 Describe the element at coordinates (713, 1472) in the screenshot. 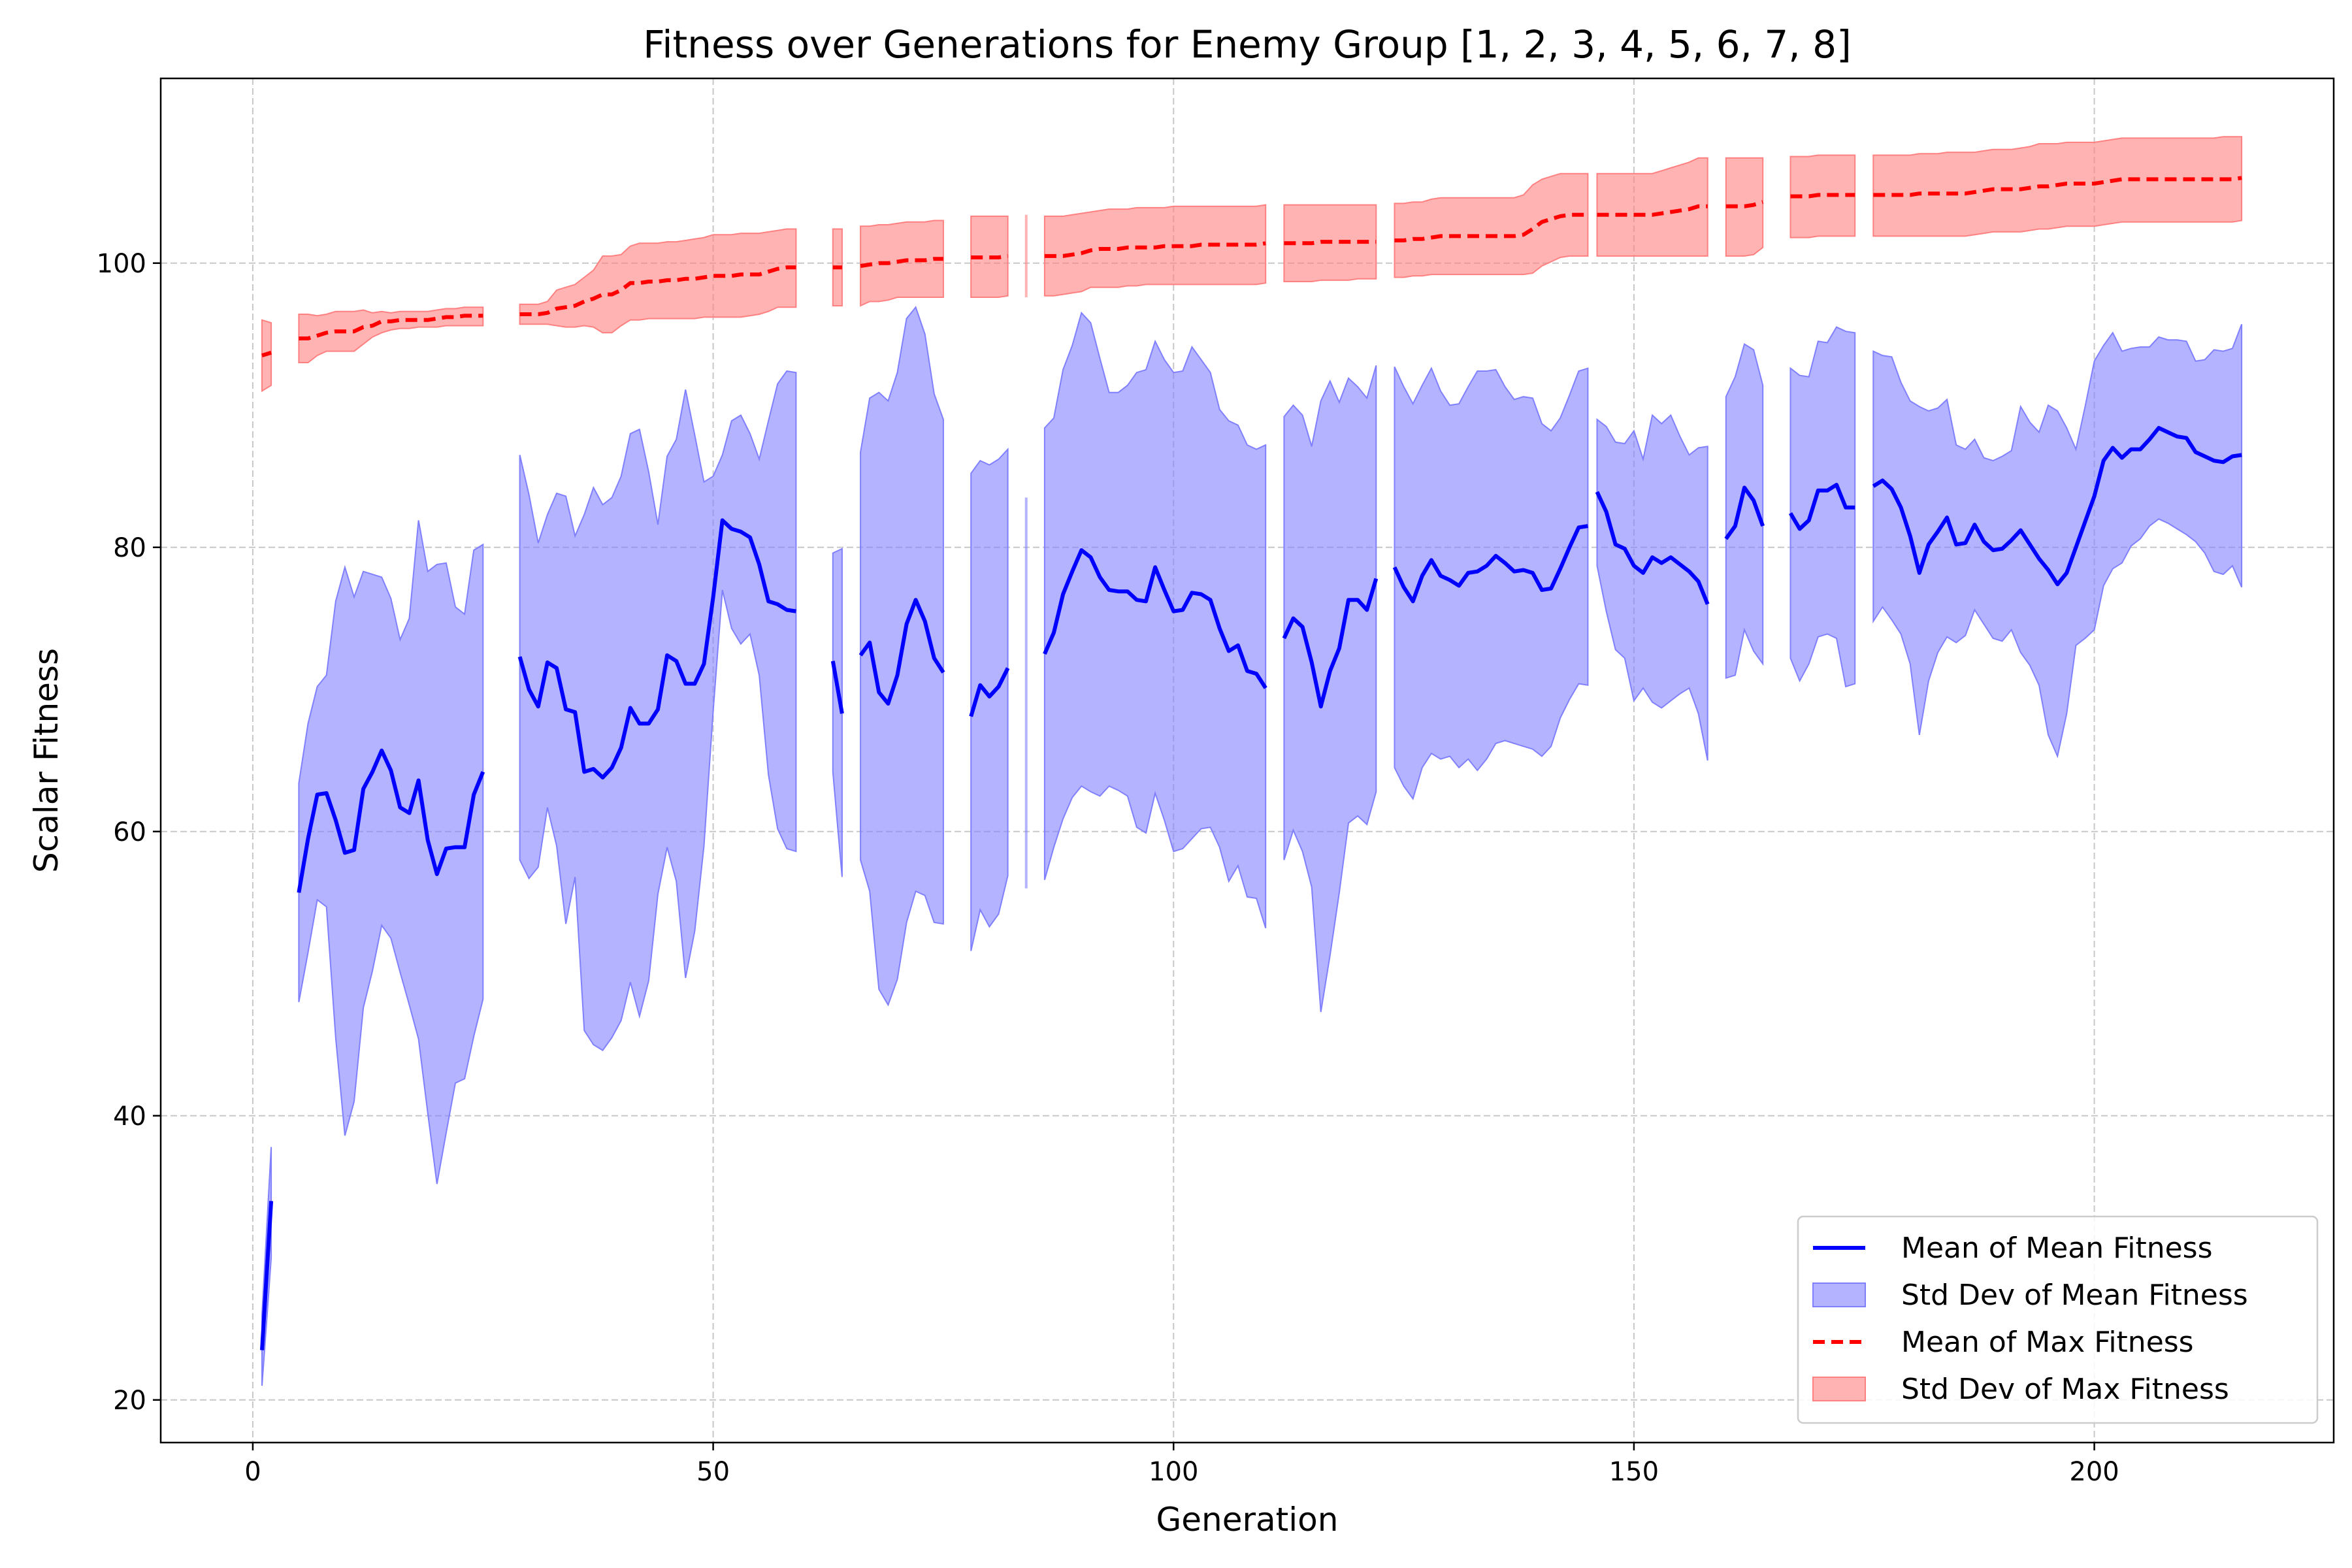

I see `x-tick-label: 50` at that location.